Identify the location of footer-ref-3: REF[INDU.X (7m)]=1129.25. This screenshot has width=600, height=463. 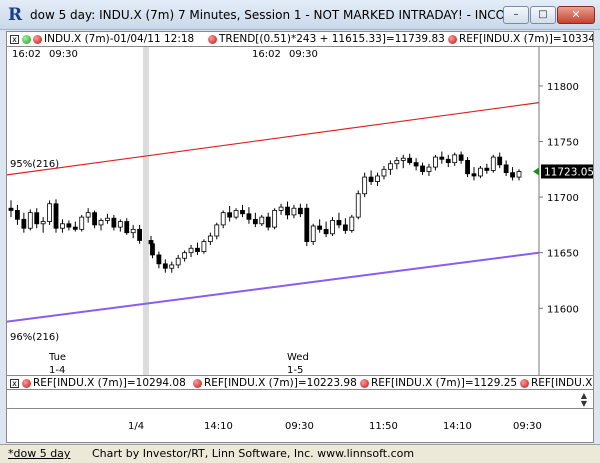
(438, 383).